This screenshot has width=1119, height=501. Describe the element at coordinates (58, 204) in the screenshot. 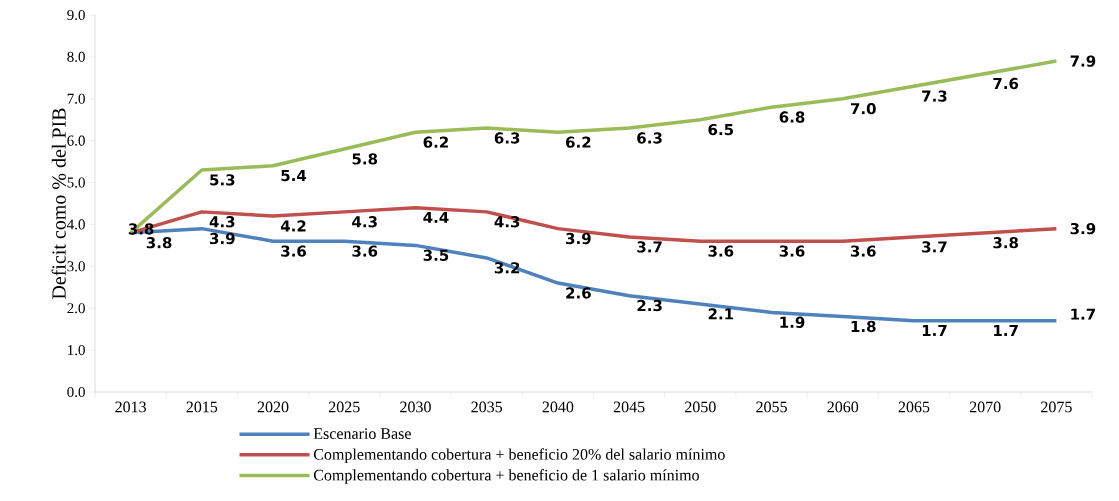

I see `y-axis-title: Deficit como % del PIB` at that location.